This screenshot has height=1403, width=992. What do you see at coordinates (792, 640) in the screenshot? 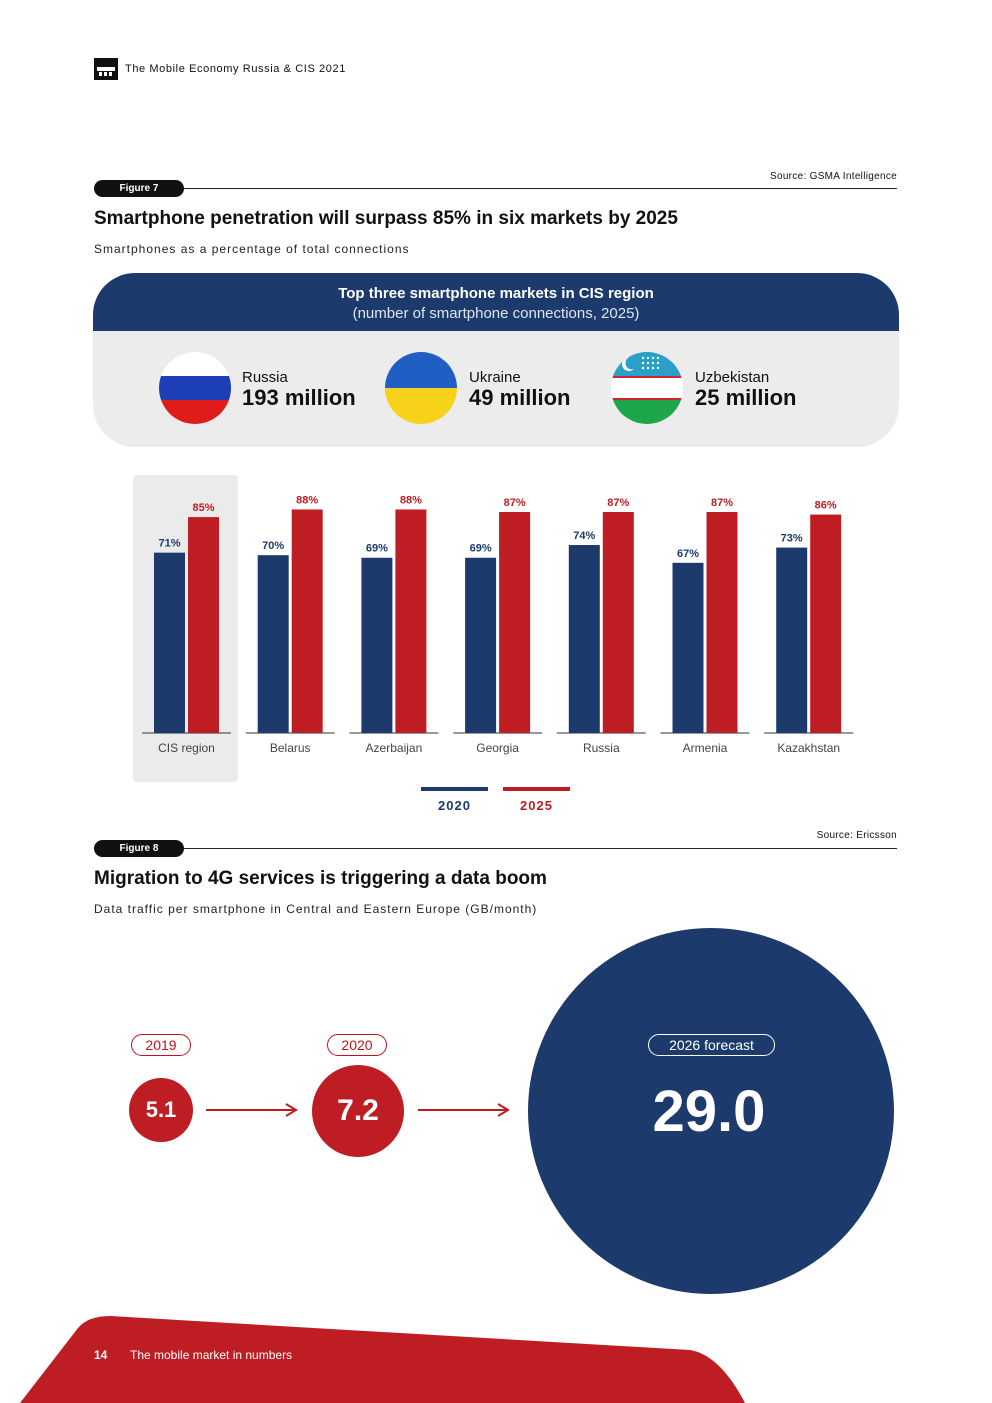
I see `bar-2020-kazakhstan` at bounding box center [792, 640].